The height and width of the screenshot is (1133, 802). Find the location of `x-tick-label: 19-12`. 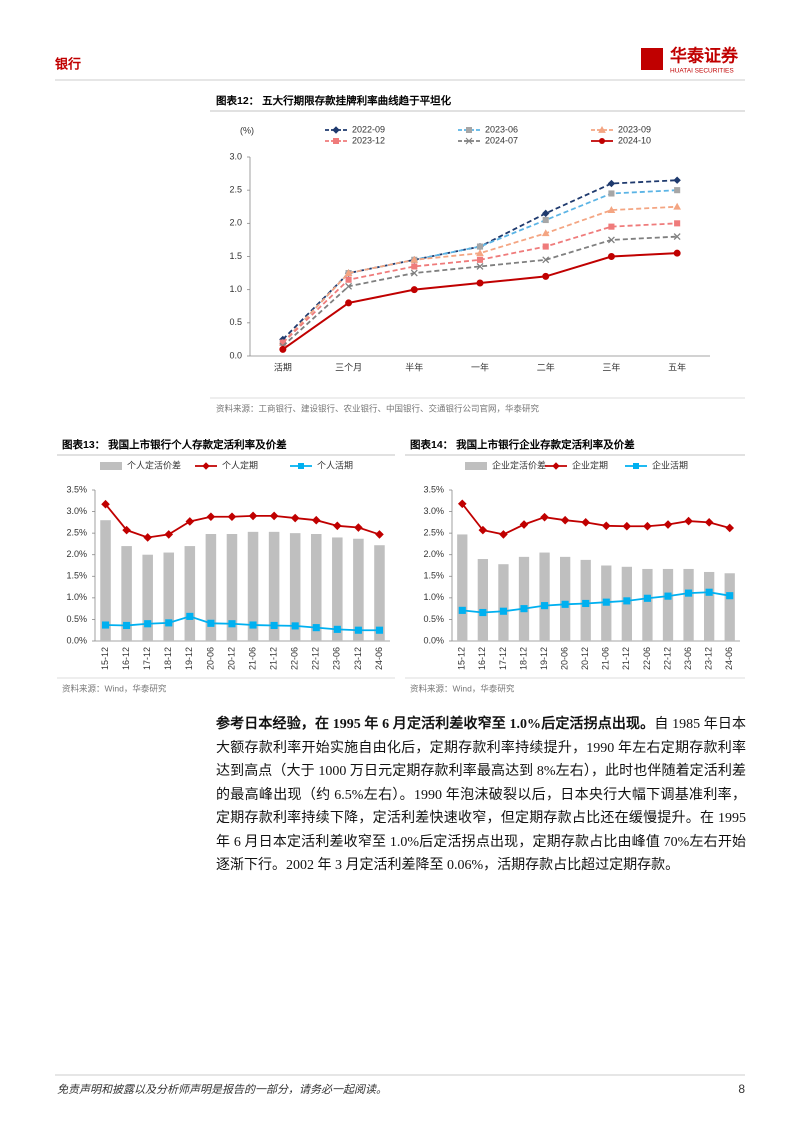

x-tick-label: 19-12 is located at coordinates (544, 658).